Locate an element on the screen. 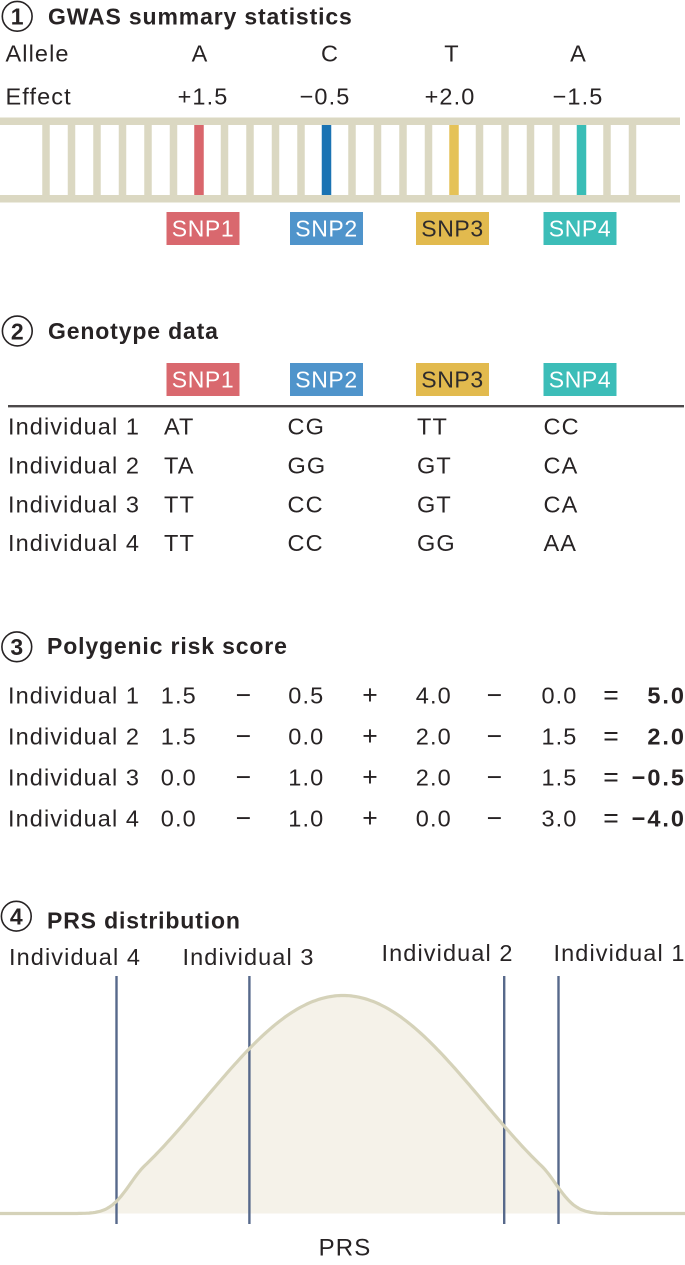 This screenshot has height=1265, width=685. svg-text: C is located at coordinates (330, 54).